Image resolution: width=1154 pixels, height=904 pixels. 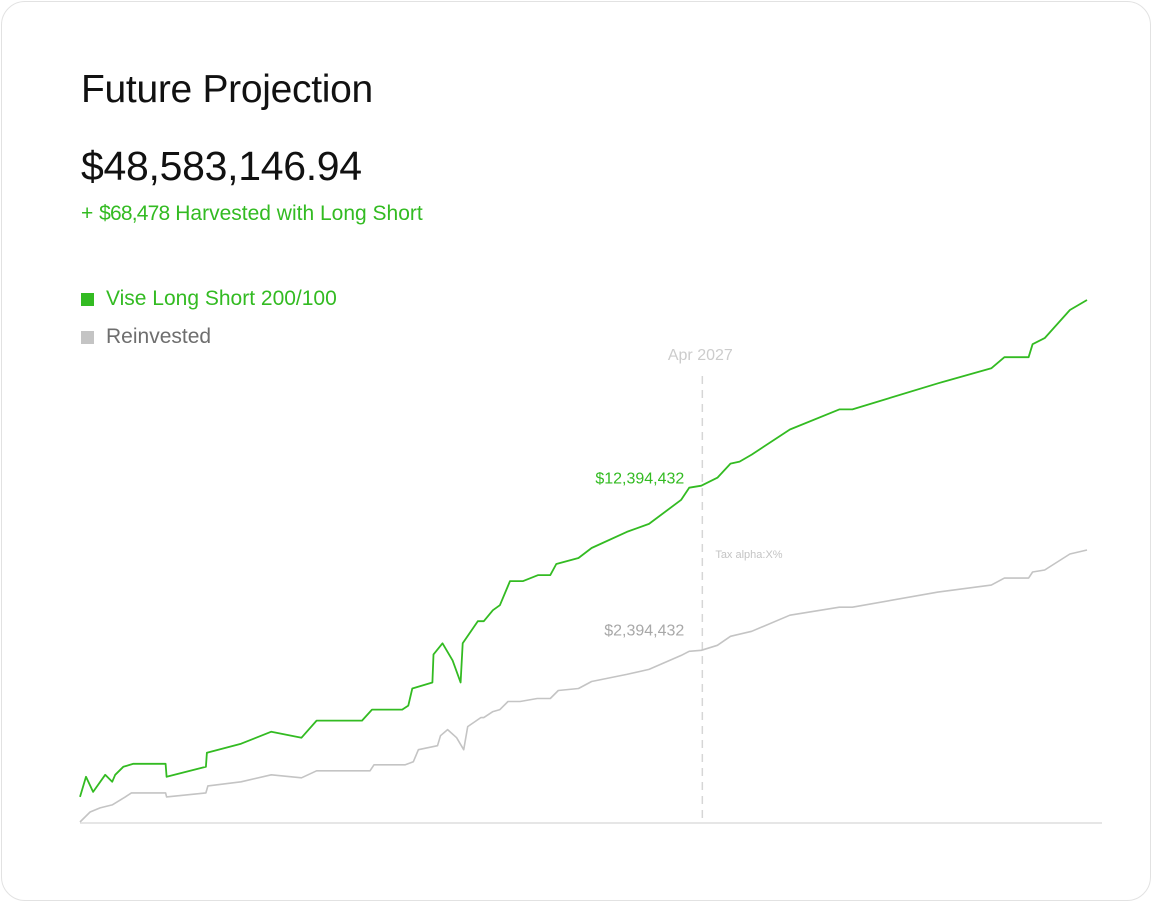 What do you see at coordinates (90, 213) in the screenshot?
I see `harvest-prefix: +` at bounding box center [90, 213].